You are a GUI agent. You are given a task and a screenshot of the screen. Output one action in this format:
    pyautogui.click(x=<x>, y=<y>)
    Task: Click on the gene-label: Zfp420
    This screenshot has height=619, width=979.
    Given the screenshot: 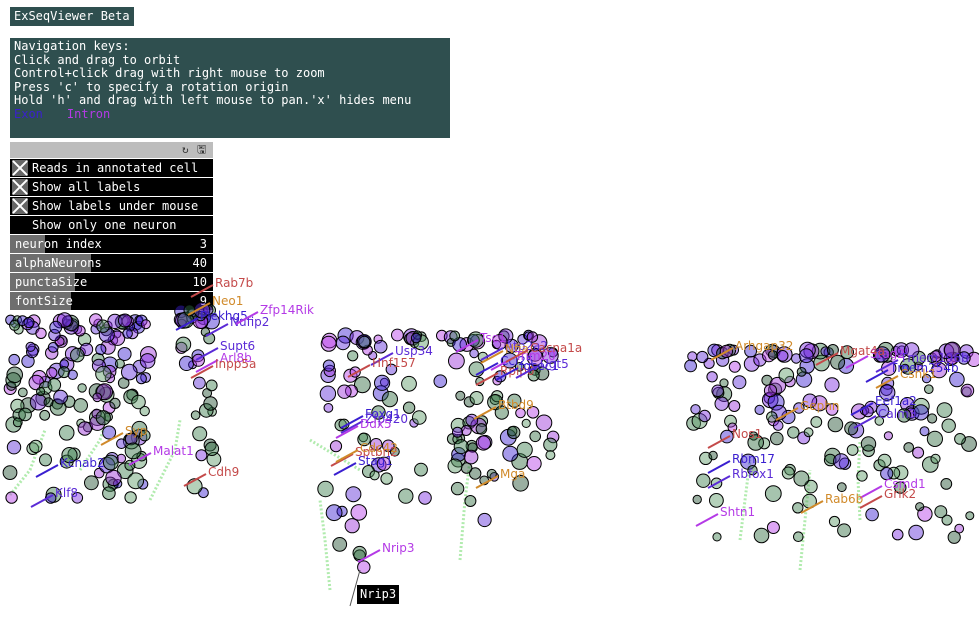 What is the action you would take?
    pyautogui.click(x=386, y=419)
    